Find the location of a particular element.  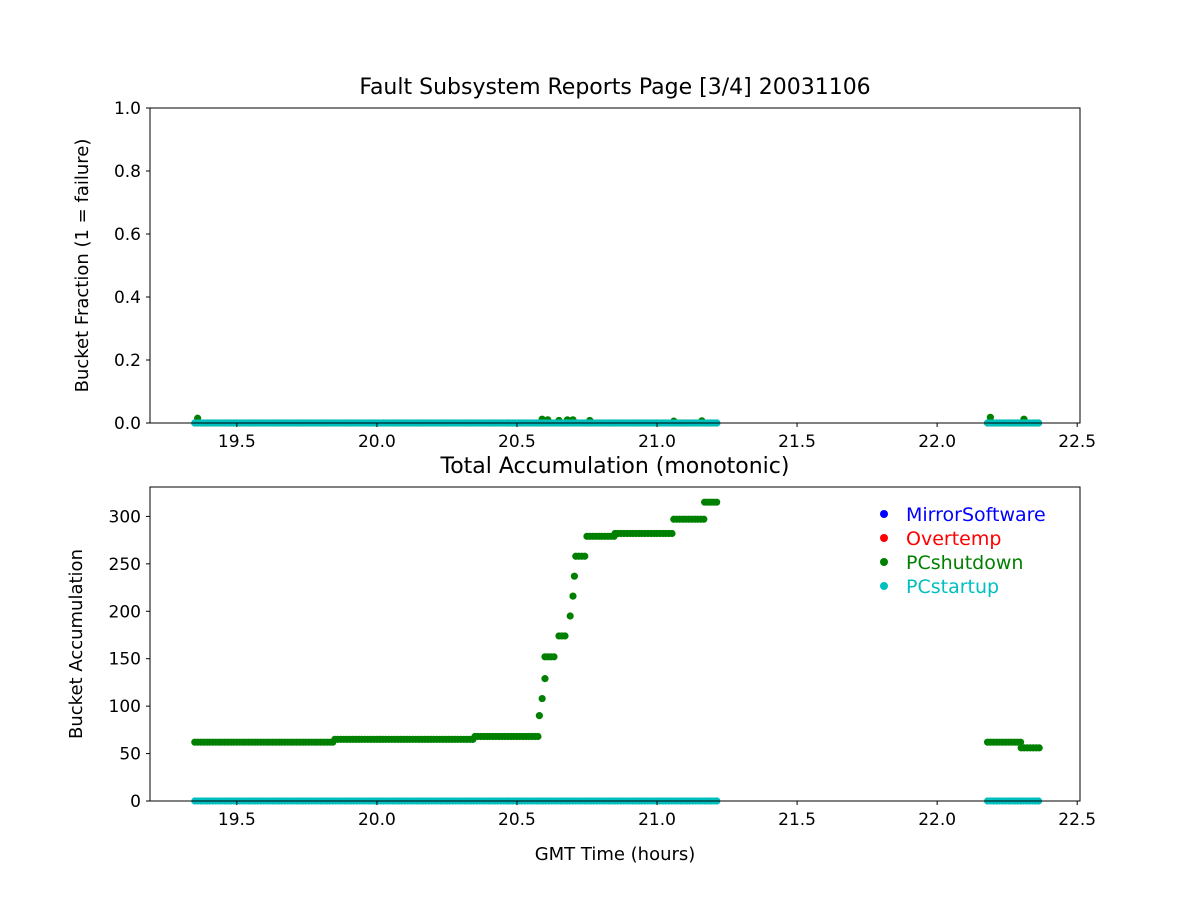

y-tick-label: 250 is located at coordinates (125, 565).